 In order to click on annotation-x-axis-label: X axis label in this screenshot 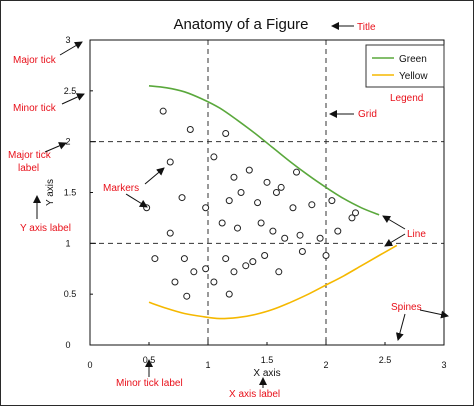, I will do `click(254, 394)`.